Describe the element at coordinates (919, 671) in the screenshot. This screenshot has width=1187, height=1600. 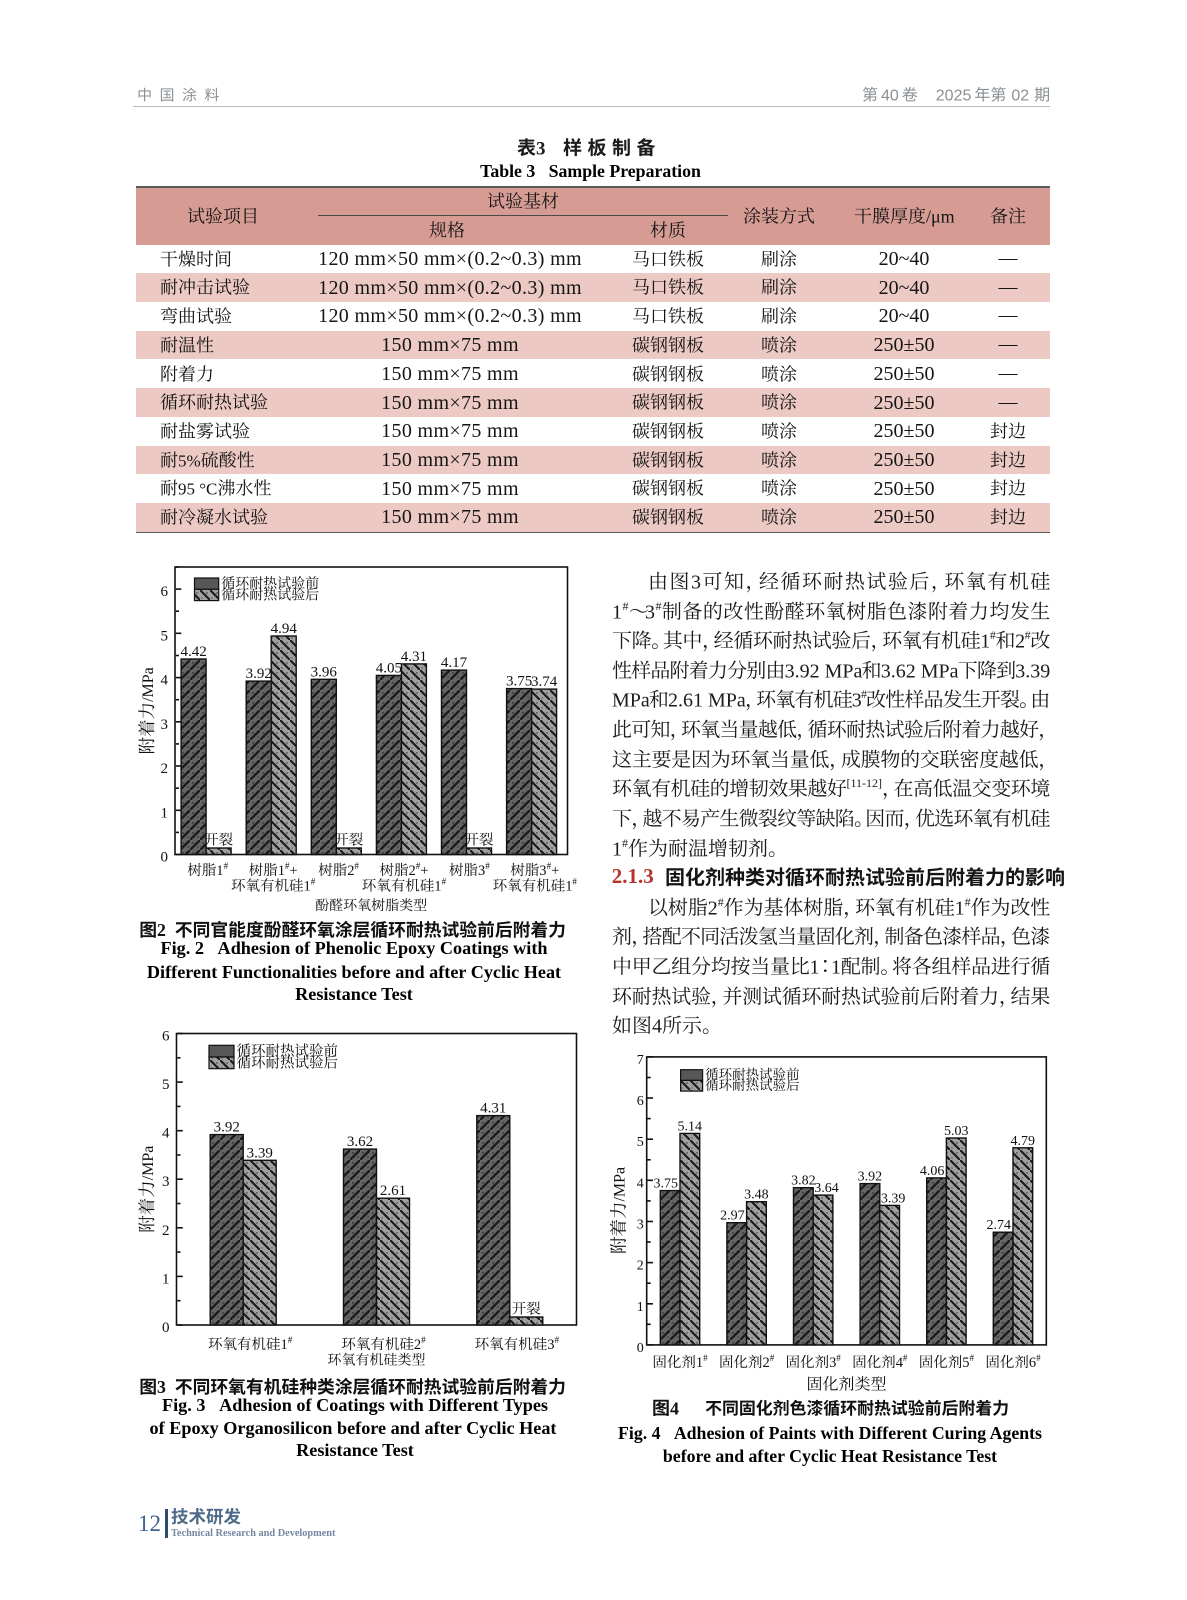
I see `svg-text: 3.62 MPa` at that location.